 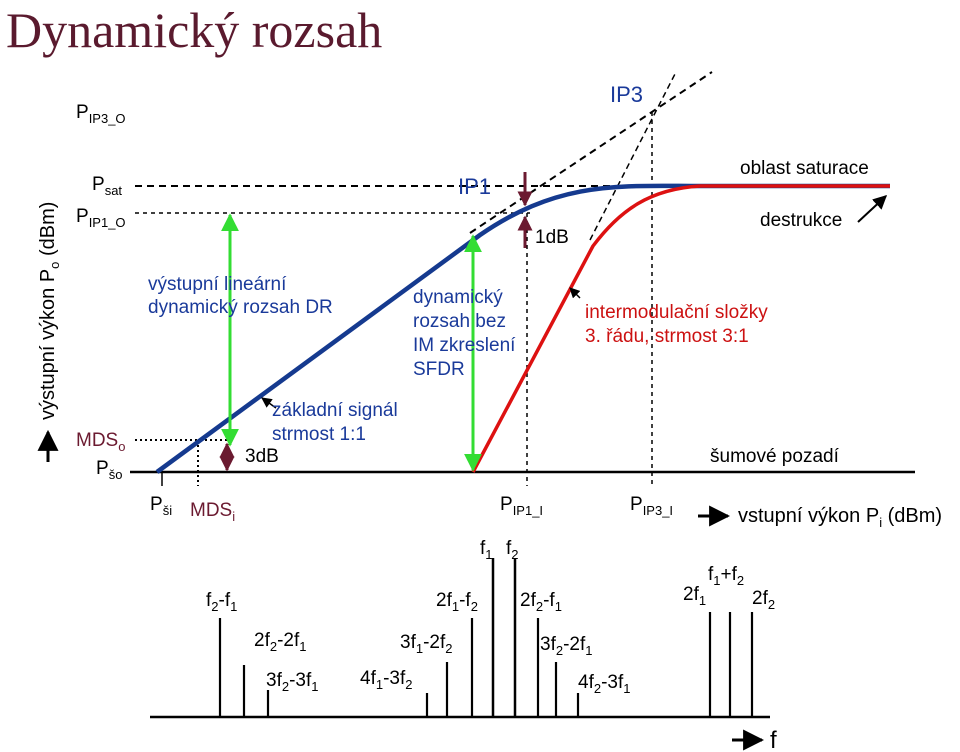 What do you see at coordinates (439, 369) in the screenshot?
I see `sfdr-label-line4: SFDR` at bounding box center [439, 369].